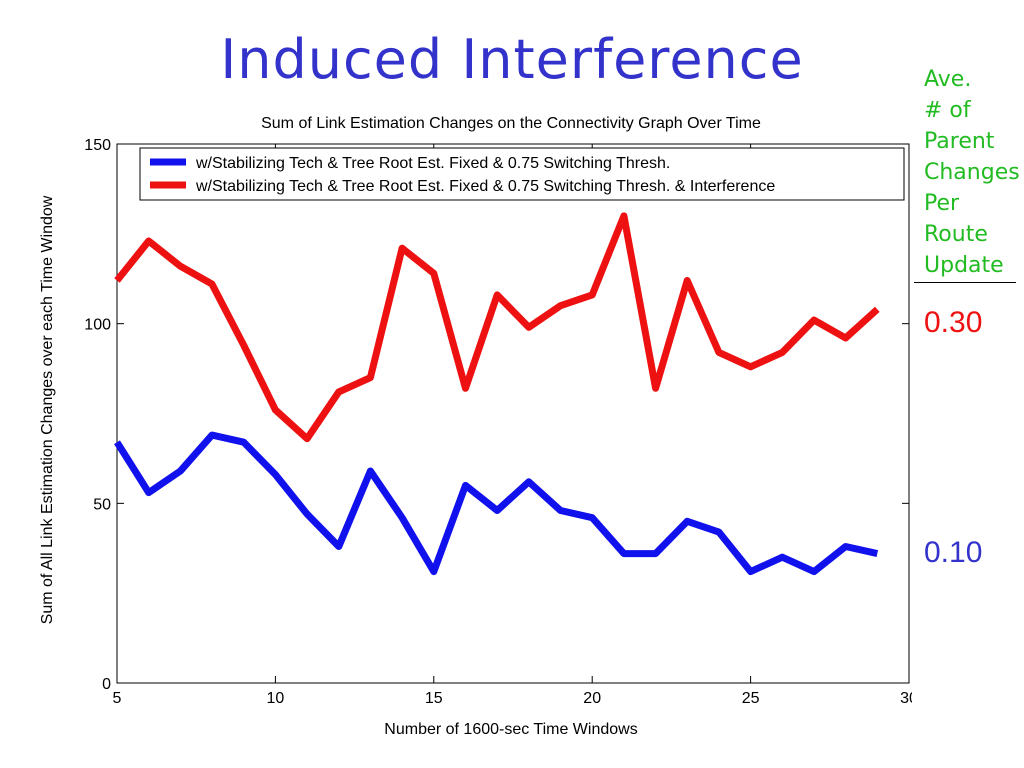 The width and height of the screenshot is (1024, 768). Describe the element at coordinates (512, 59) in the screenshot. I see `slide-title: Induced Interference` at that location.